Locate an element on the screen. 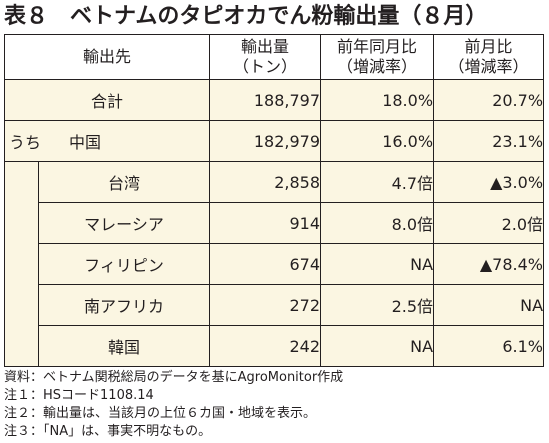 This screenshot has height=443, width=549. table-row: うち 中国 182,979 16.0% 23.1% is located at coordinates (274, 141).